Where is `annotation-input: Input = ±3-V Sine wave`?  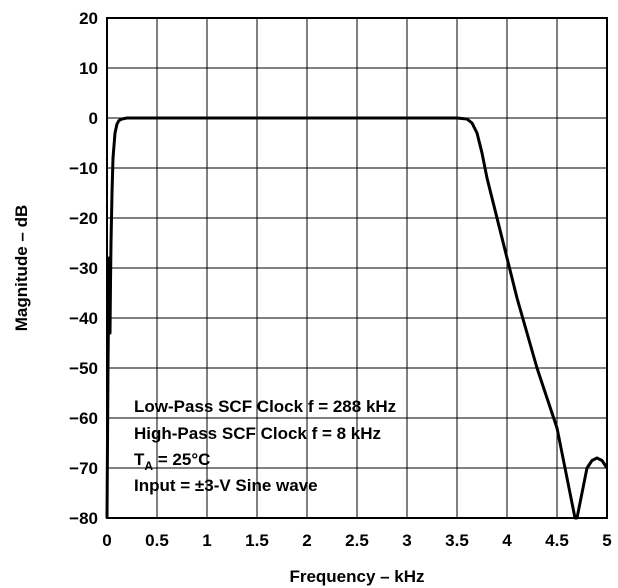
annotation-input: Input = ±3-V Sine wave is located at coordinates (226, 485).